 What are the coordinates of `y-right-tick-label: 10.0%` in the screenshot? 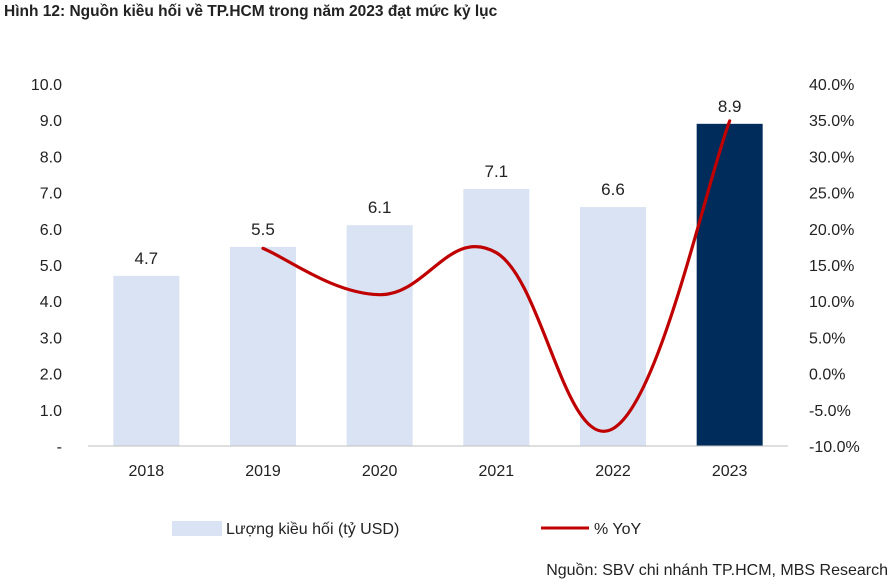 It's located at (831, 302).